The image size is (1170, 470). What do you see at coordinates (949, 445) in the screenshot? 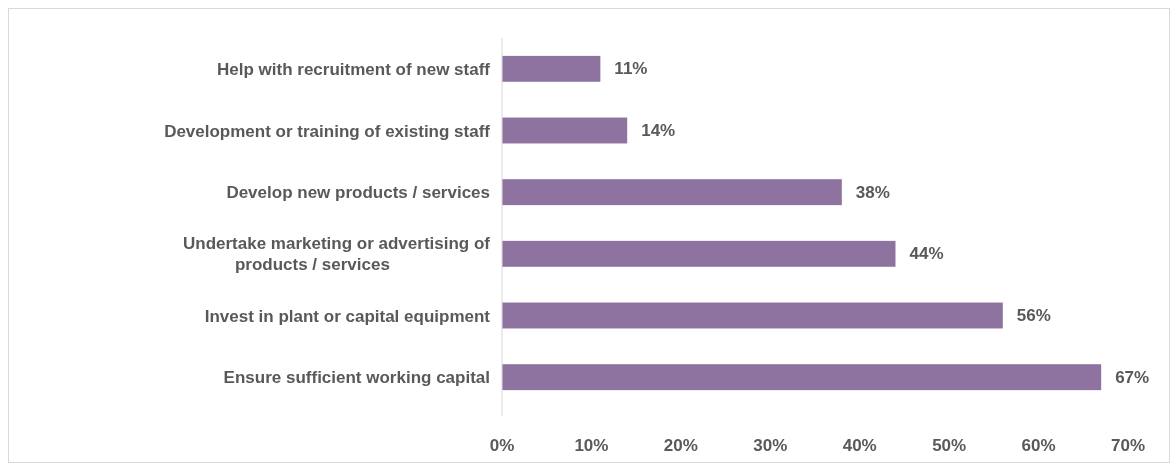
I see `x-tick-label: 50%` at bounding box center [949, 445].